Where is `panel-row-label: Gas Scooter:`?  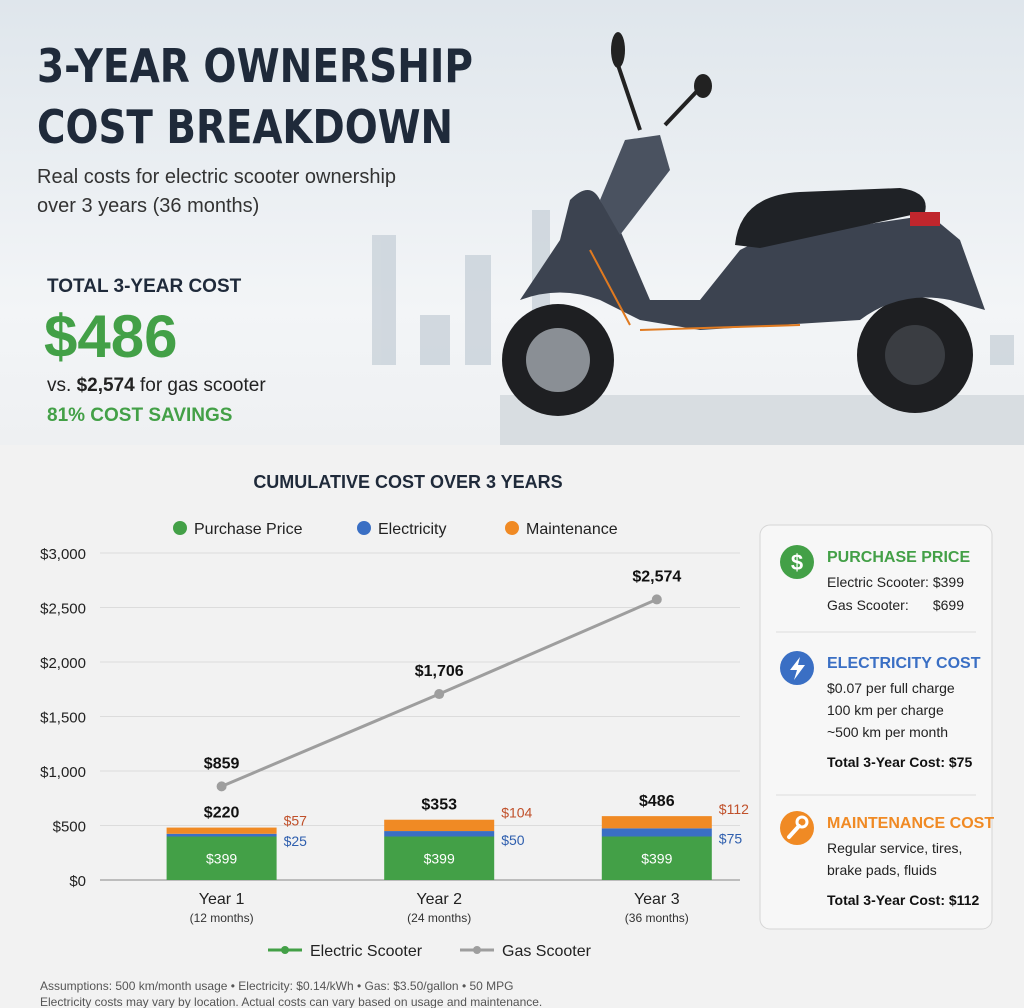
panel-row-label: Gas Scooter: is located at coordinates (868, 605).